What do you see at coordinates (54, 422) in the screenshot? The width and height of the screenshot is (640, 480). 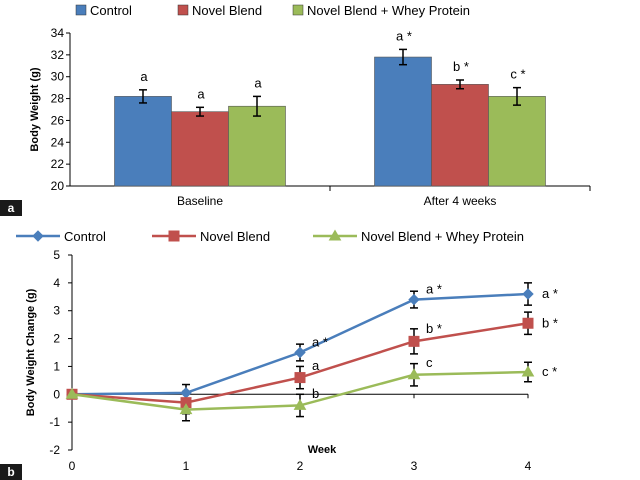 I see `y-tick-label-b-1: -1` at bounding box center [54, 422].